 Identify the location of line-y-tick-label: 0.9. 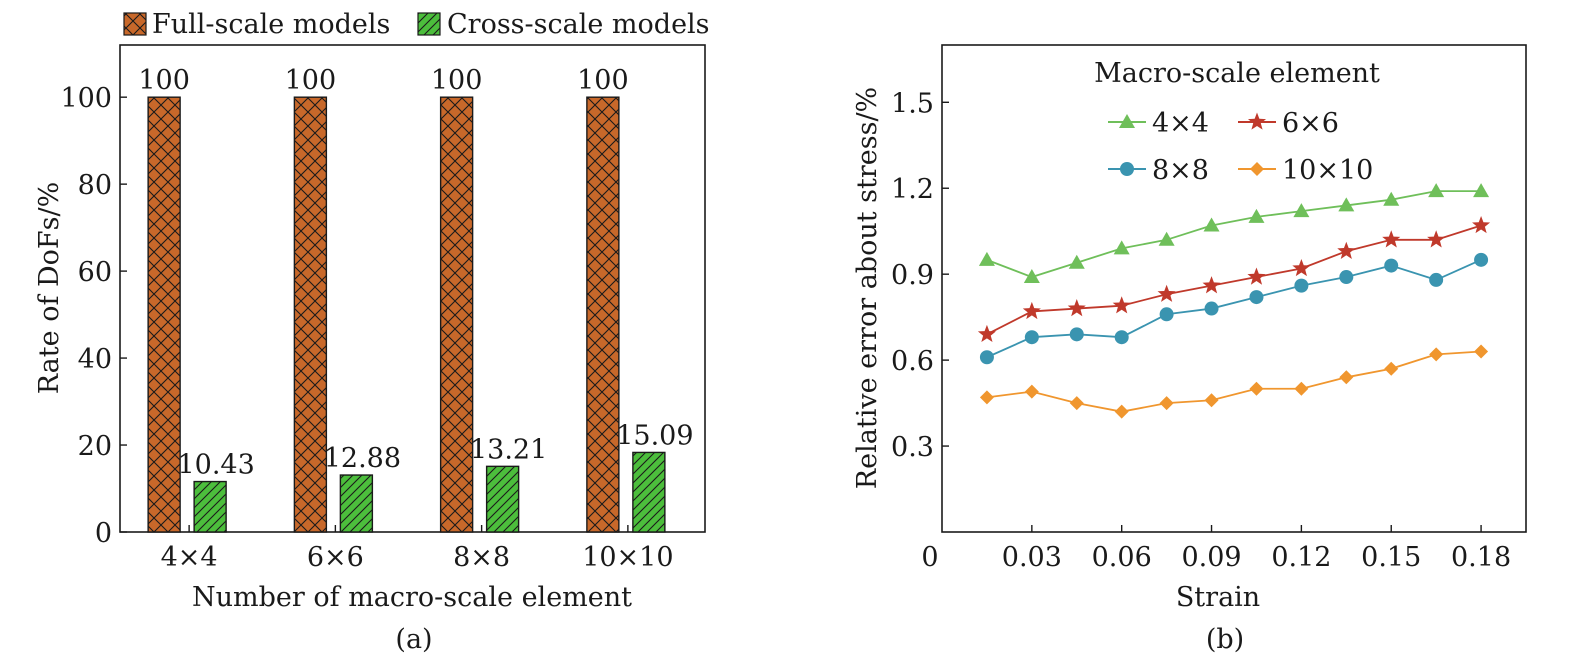
(912, 275).